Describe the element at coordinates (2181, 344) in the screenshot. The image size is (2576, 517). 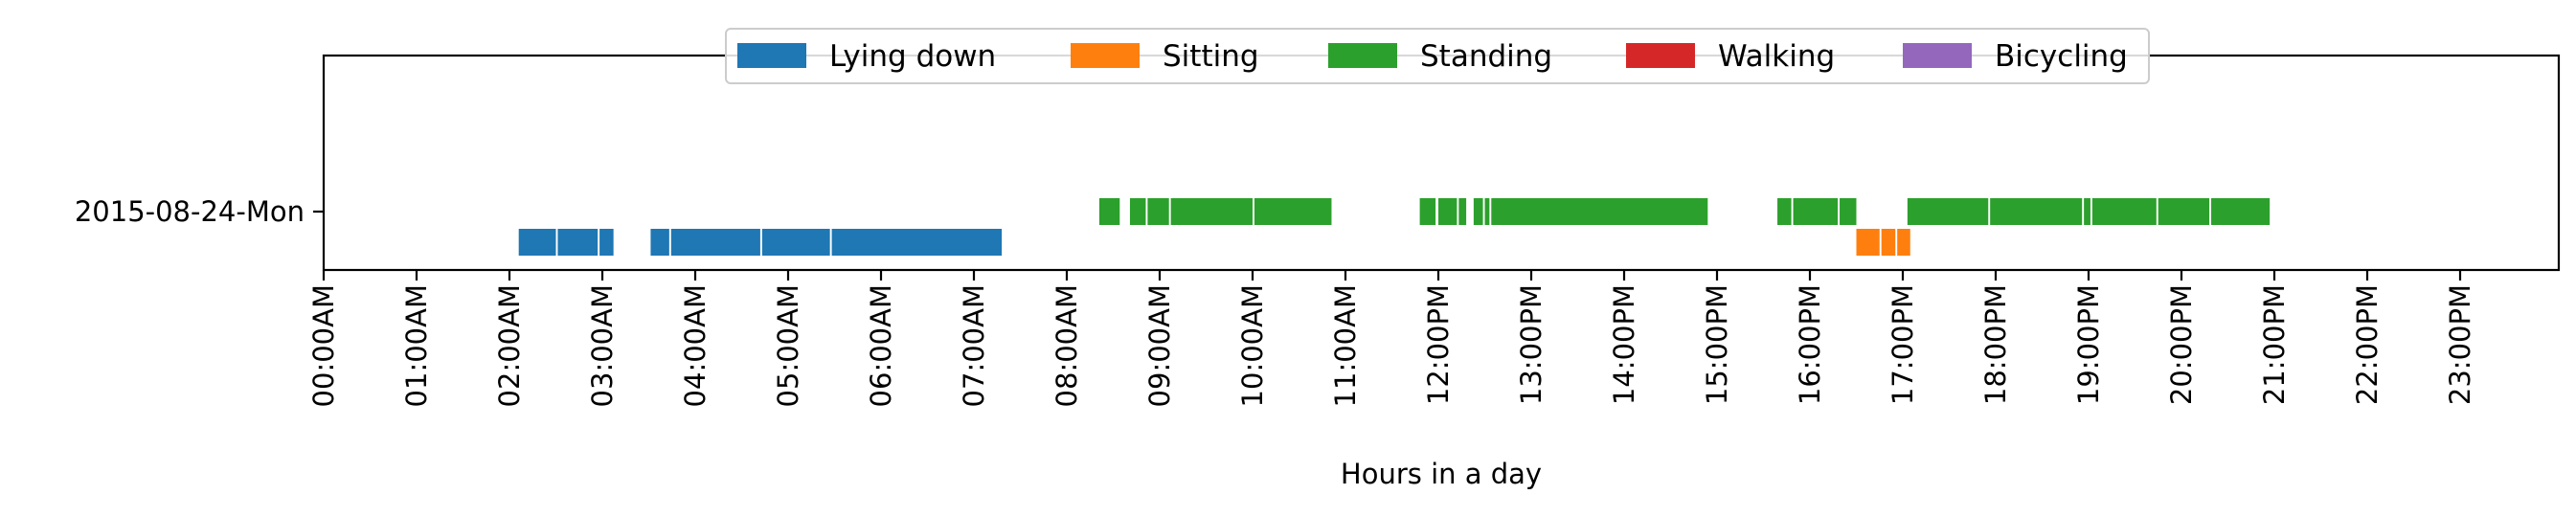
I see `x-tick-label: 20:00PM` at that location.